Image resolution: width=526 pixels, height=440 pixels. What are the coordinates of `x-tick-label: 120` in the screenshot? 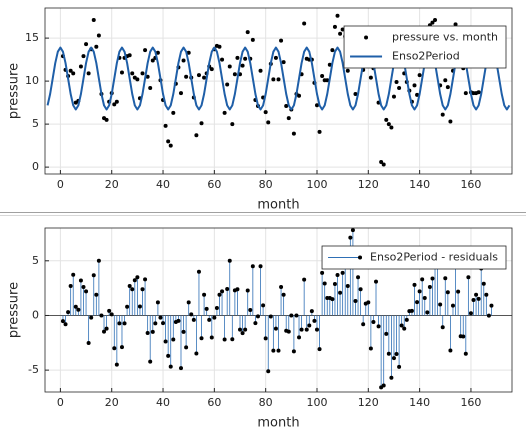 It's located at (368, 184).